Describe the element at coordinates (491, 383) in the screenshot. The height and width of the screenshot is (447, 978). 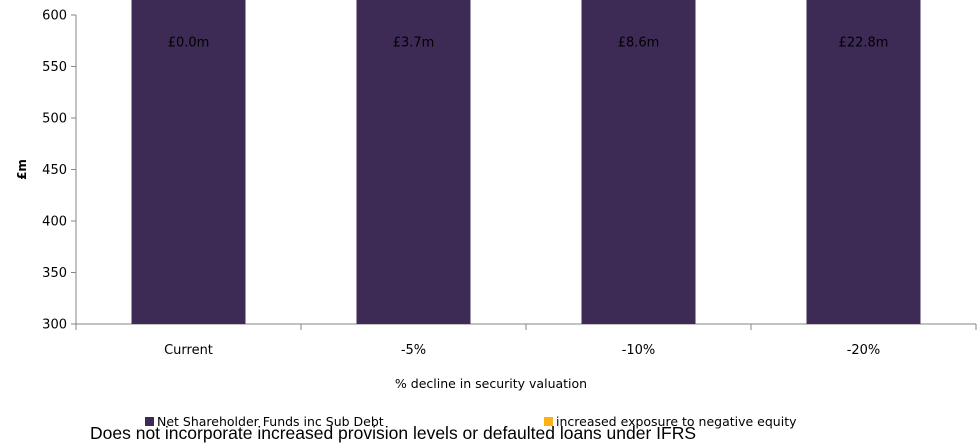
I see `x-axis-title: % decline in security valuation` at that location.